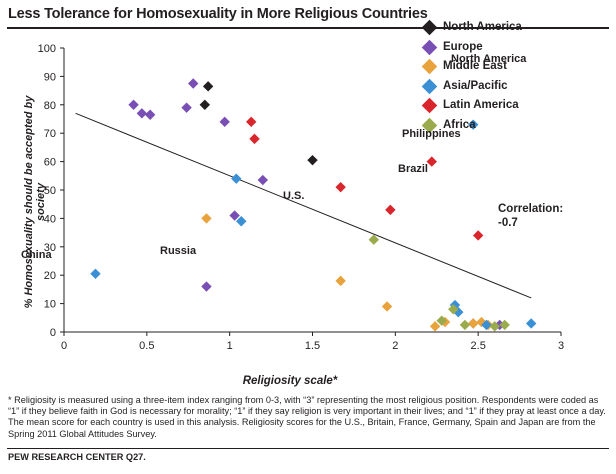  I want to click on footer-divider, so click(308, 448).